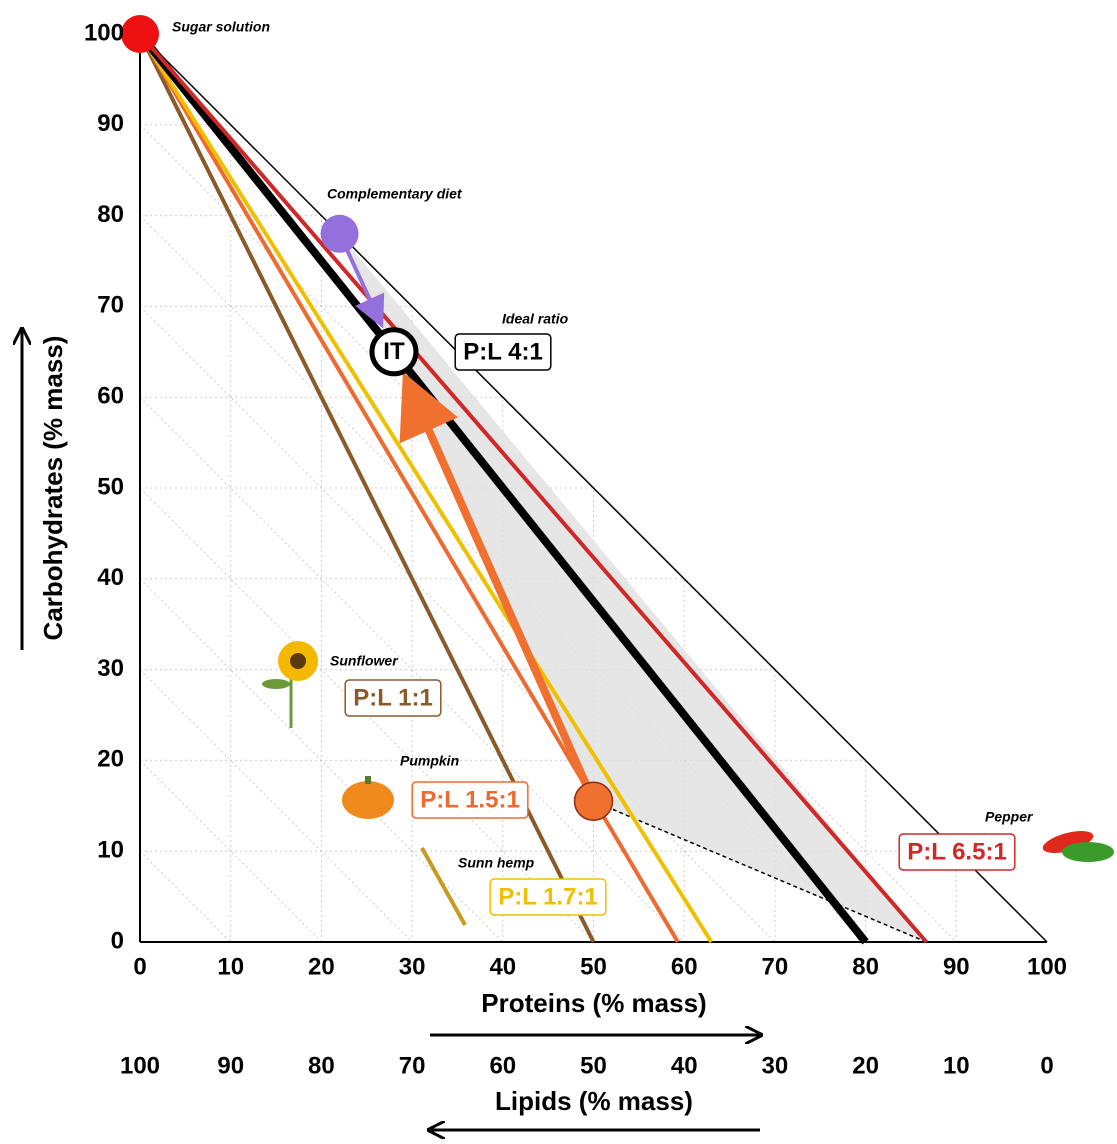  I want to click on x-tick-label: 20, so click(321, 966).